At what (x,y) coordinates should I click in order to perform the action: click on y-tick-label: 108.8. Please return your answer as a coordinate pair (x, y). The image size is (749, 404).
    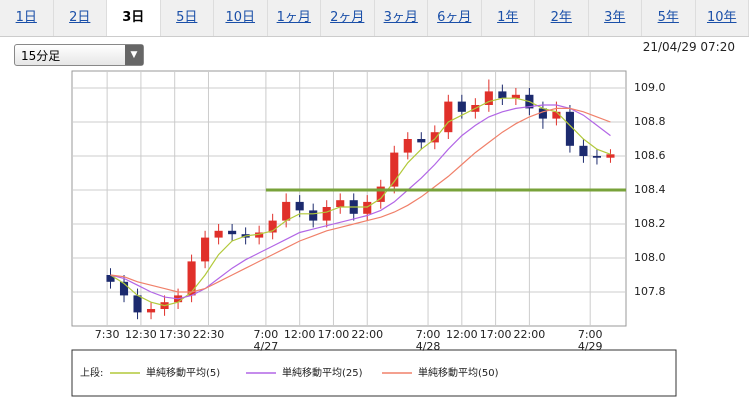
    Looking at the image, I should click on (650, 121).